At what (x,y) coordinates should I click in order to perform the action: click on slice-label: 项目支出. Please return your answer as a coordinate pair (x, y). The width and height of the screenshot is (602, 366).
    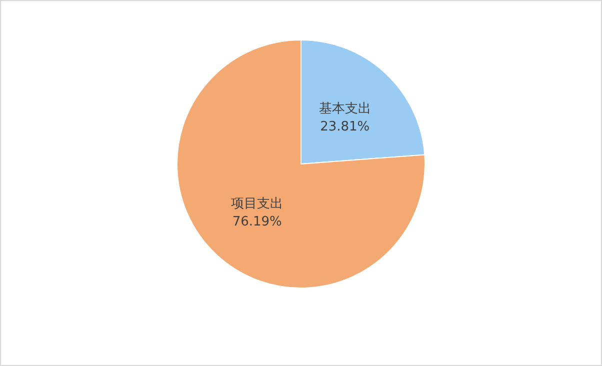
    Looking at the image, I should click on (257, 204).